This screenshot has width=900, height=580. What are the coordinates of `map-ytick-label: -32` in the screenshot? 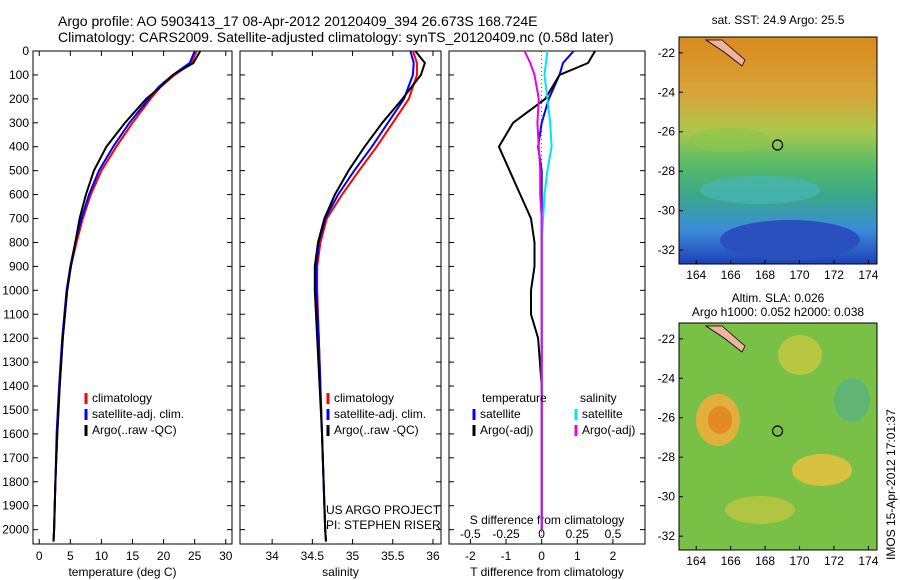 It's located at (667, 536).